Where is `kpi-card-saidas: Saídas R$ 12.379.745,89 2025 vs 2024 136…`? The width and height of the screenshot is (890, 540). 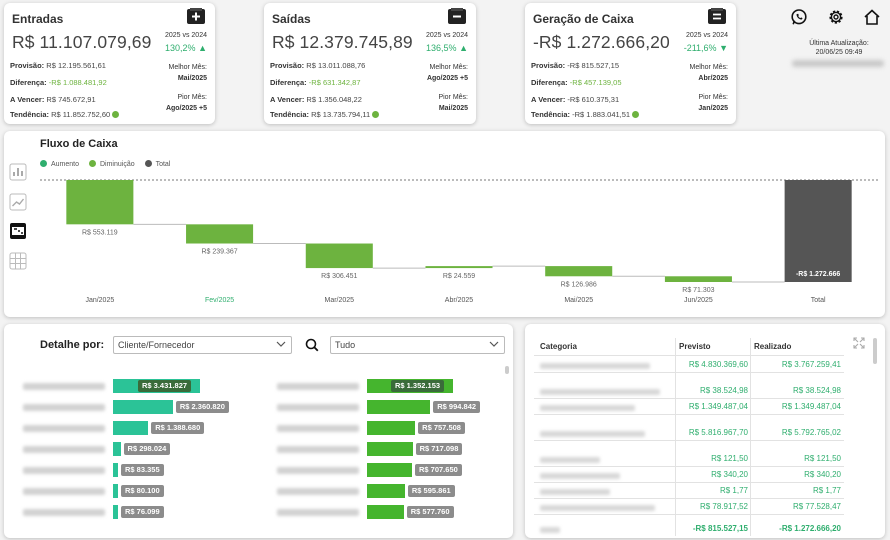
kpi-card-saidas: Saídas R$ 12.379.745,89 2025 vs 2024 136… is located at coordinates (370, 63).